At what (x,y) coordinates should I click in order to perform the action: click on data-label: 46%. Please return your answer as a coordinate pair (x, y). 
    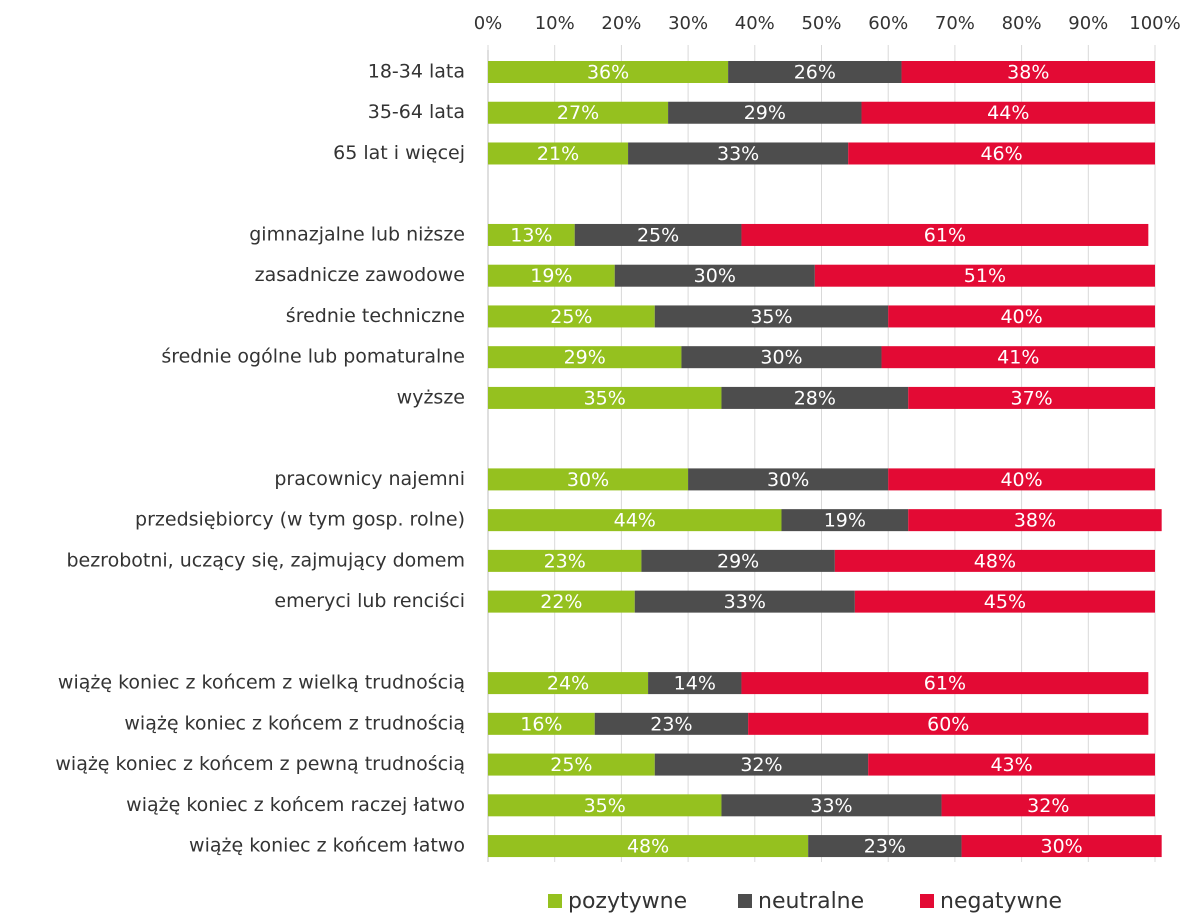
    Looking at the image, I should click on (1001, 154).